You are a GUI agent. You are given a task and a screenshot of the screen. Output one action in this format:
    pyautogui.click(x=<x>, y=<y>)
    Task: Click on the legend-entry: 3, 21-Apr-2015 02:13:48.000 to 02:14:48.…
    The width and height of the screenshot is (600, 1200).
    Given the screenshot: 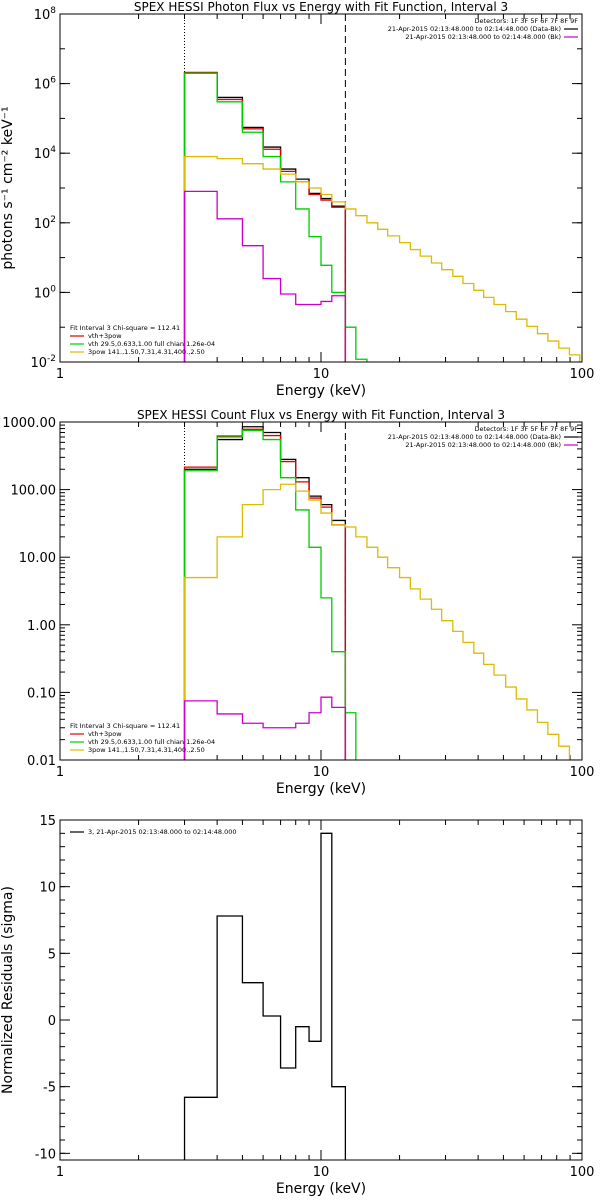 What is the action you would take?
    pyautogui.click(x=162, y=832)
    